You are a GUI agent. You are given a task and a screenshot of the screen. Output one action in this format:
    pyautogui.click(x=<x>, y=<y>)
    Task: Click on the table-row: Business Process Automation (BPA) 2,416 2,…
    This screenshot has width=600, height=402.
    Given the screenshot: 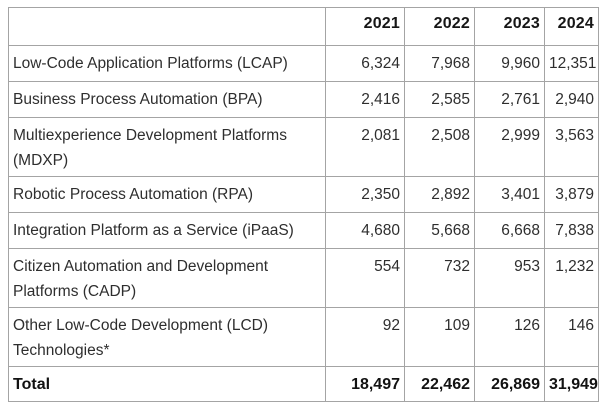 What is the action you would take?
    pyautogui.click(x=303, y=99)
    